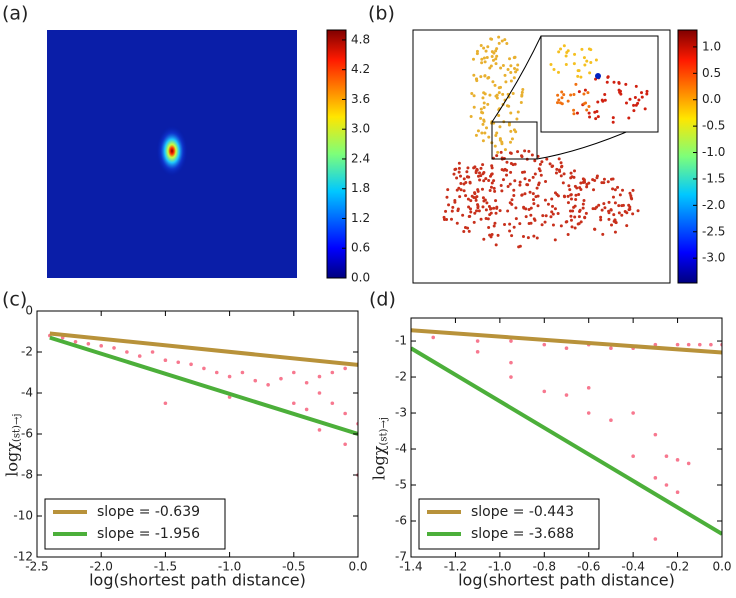 This screenshot has width=736, height=598. I want to click on y-tick-label: -3, so click(401, 413).